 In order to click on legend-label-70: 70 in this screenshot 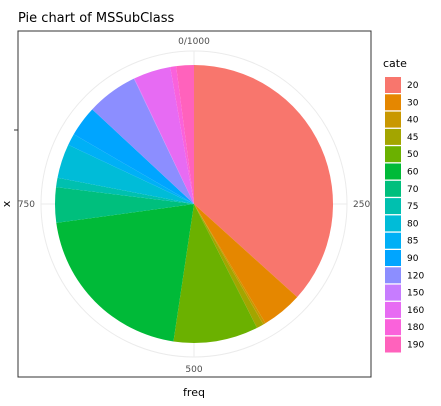, I will do `click(413, 190)`.